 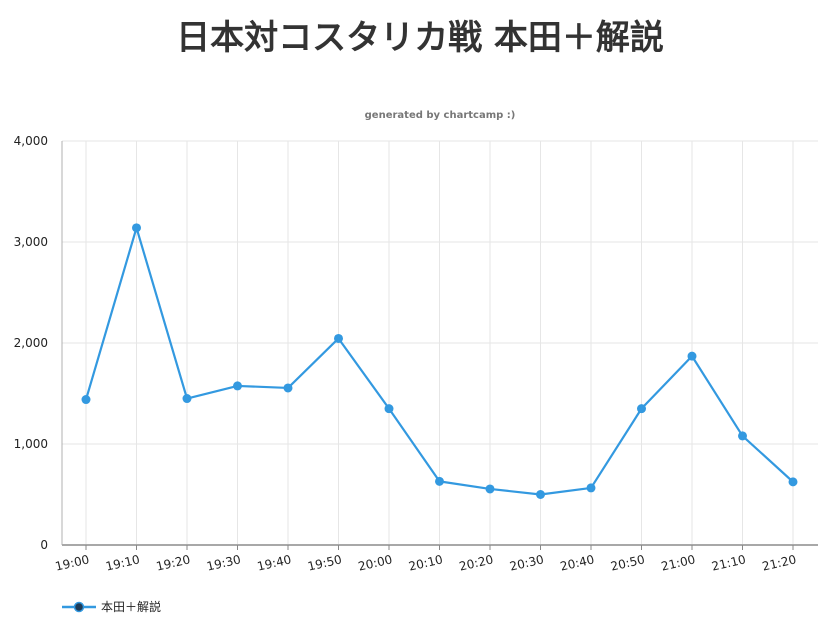 What do you see at coordinates (131, 606) in the screenshot?
I see `legend-label: 本田＋解説` at bounding box center [131, 606].